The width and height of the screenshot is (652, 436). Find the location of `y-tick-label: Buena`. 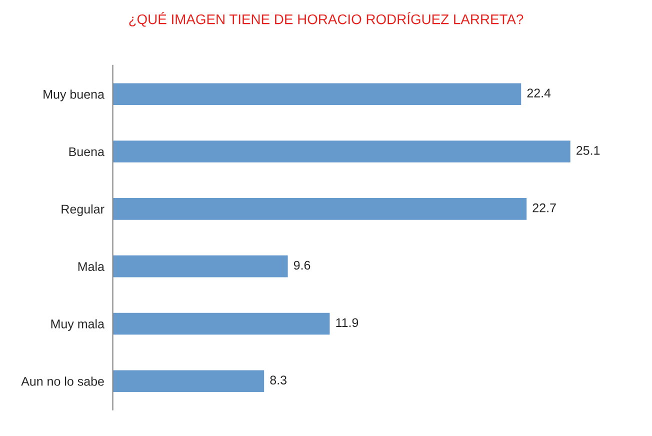

y-tick-label: Buena is located at coordinates (86, 151).